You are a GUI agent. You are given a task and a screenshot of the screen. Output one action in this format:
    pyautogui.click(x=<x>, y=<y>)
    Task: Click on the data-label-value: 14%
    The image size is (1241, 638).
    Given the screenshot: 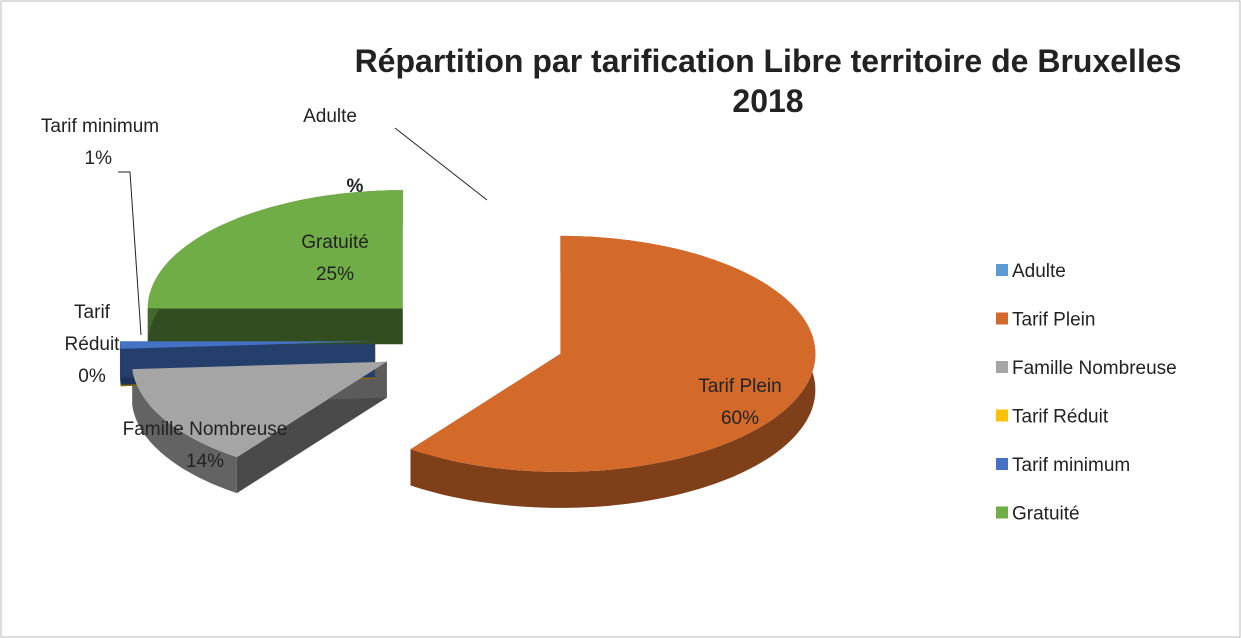 What is the action you would take?
    pyautogui.click(x=205, y=461)
    